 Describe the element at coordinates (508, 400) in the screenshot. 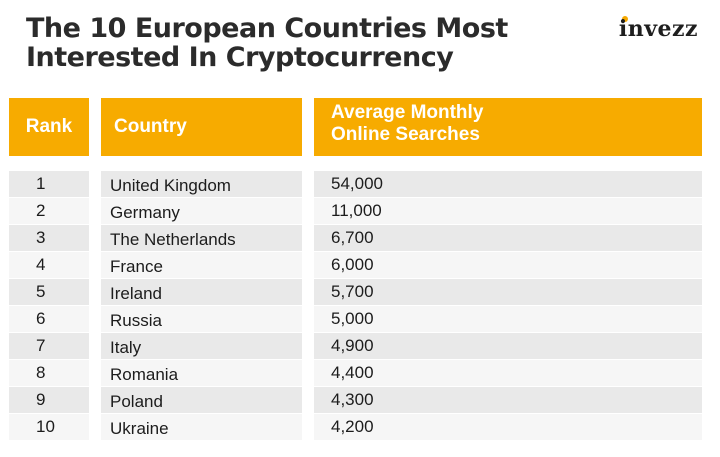

I see `searches-cell: 4,300` at that location.